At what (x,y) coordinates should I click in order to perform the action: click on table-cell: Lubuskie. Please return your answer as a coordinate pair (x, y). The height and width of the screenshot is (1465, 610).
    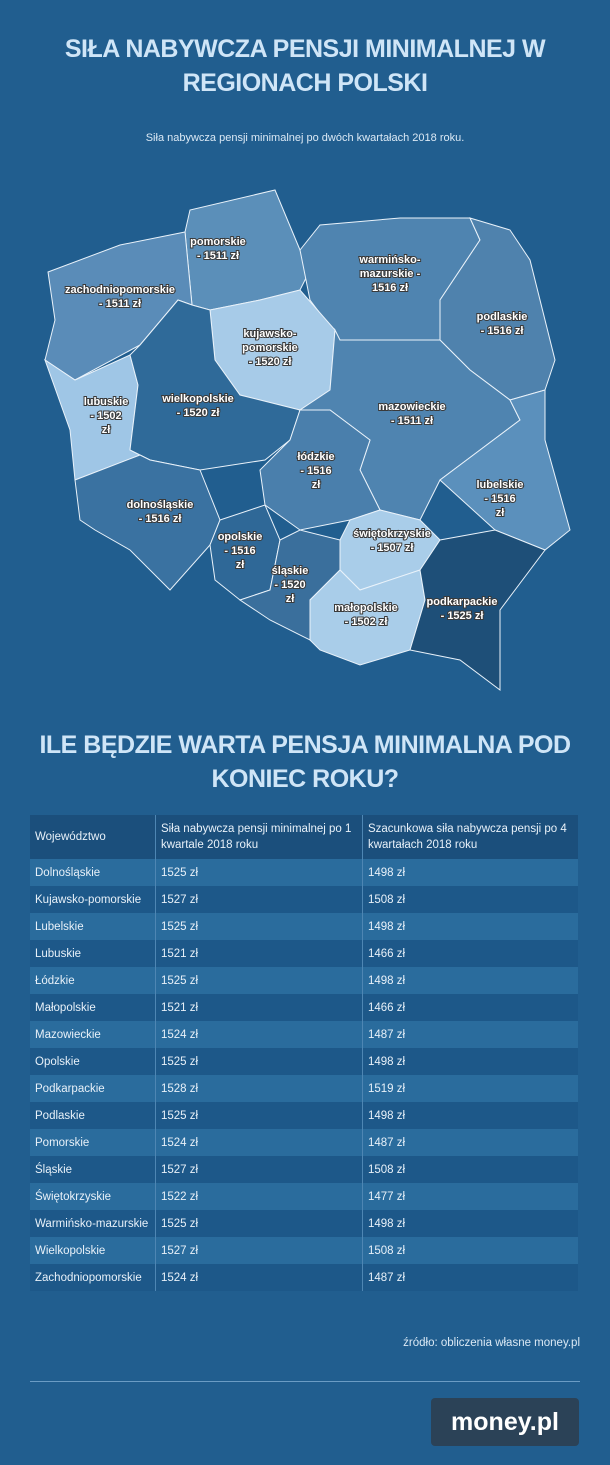
    Looking at the image, I should click on (93, 953).